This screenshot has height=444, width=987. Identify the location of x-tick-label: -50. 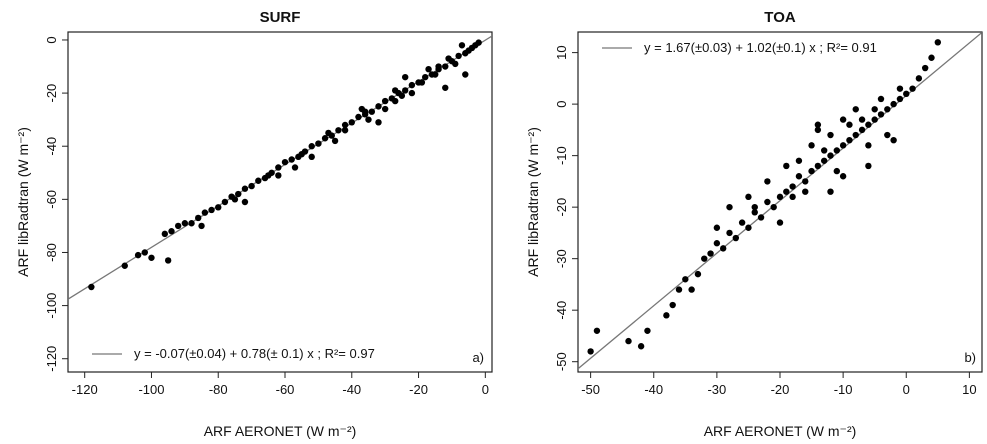
(590, 389).